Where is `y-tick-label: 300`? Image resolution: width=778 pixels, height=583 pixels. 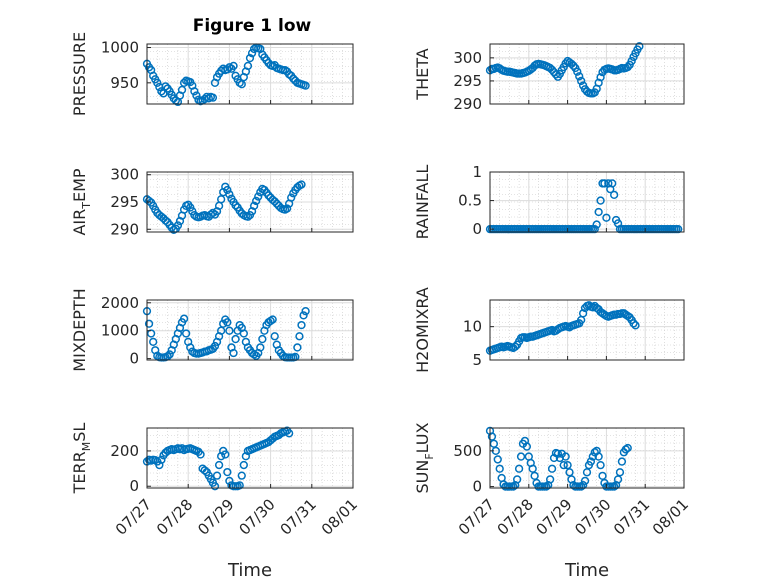 y-tick-label: 300 is located at coordinates (124, 175).